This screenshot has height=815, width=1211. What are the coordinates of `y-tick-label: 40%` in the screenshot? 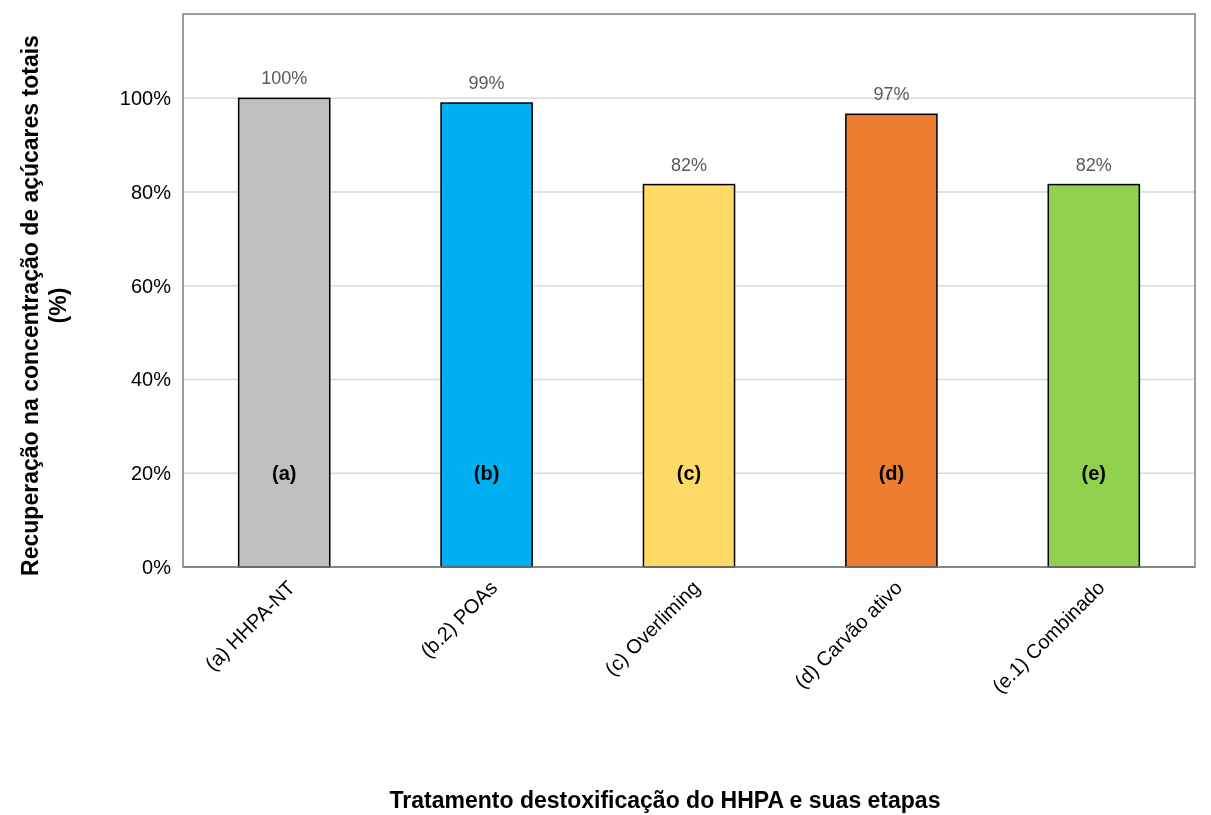 It's located at (151, 379).